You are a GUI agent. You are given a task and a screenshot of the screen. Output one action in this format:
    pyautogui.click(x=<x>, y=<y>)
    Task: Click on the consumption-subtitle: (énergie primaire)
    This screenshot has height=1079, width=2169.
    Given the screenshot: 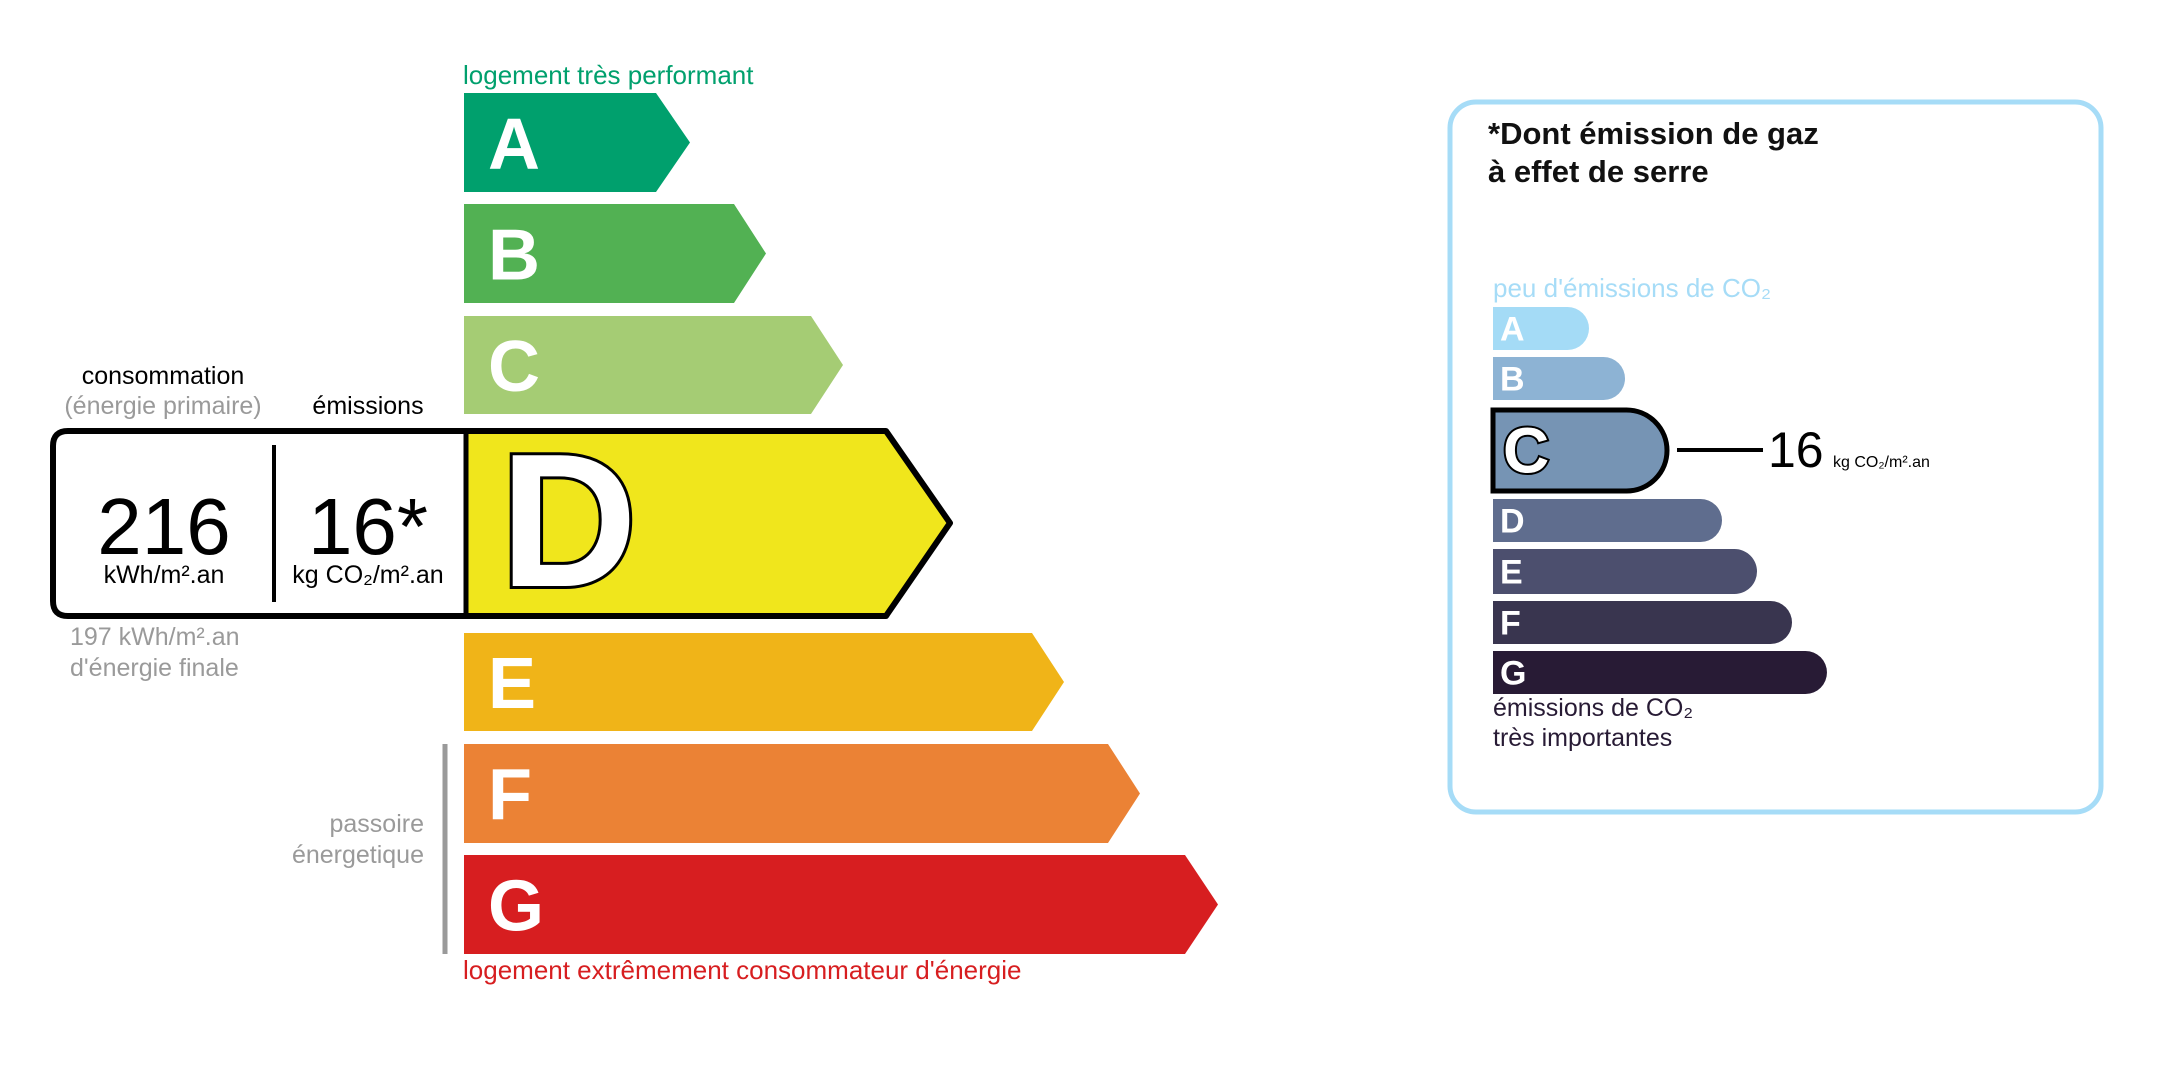 What is the action you would take?
    pyautogui.click(x=162, y=406)
    